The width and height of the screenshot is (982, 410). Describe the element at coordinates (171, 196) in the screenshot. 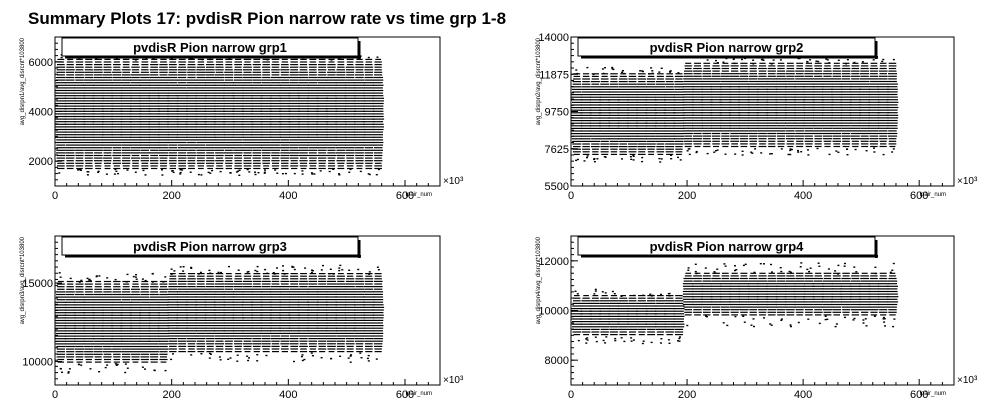

I see `x-tick-label: 200` at that location.